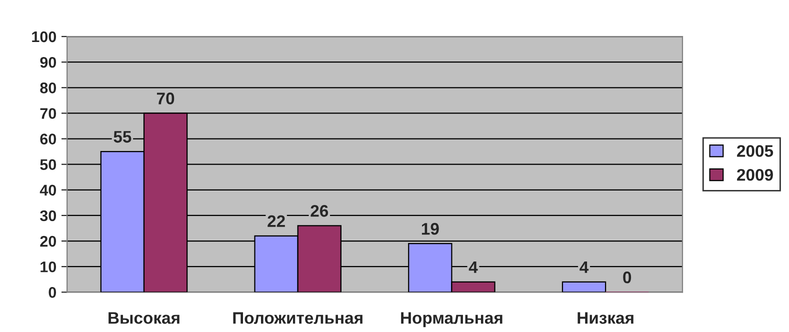 The width and height of the screenshot is (789, 332). Describe the element at coordinates (276, 221) in the screenshot. I see `data-label: 22` at that location.